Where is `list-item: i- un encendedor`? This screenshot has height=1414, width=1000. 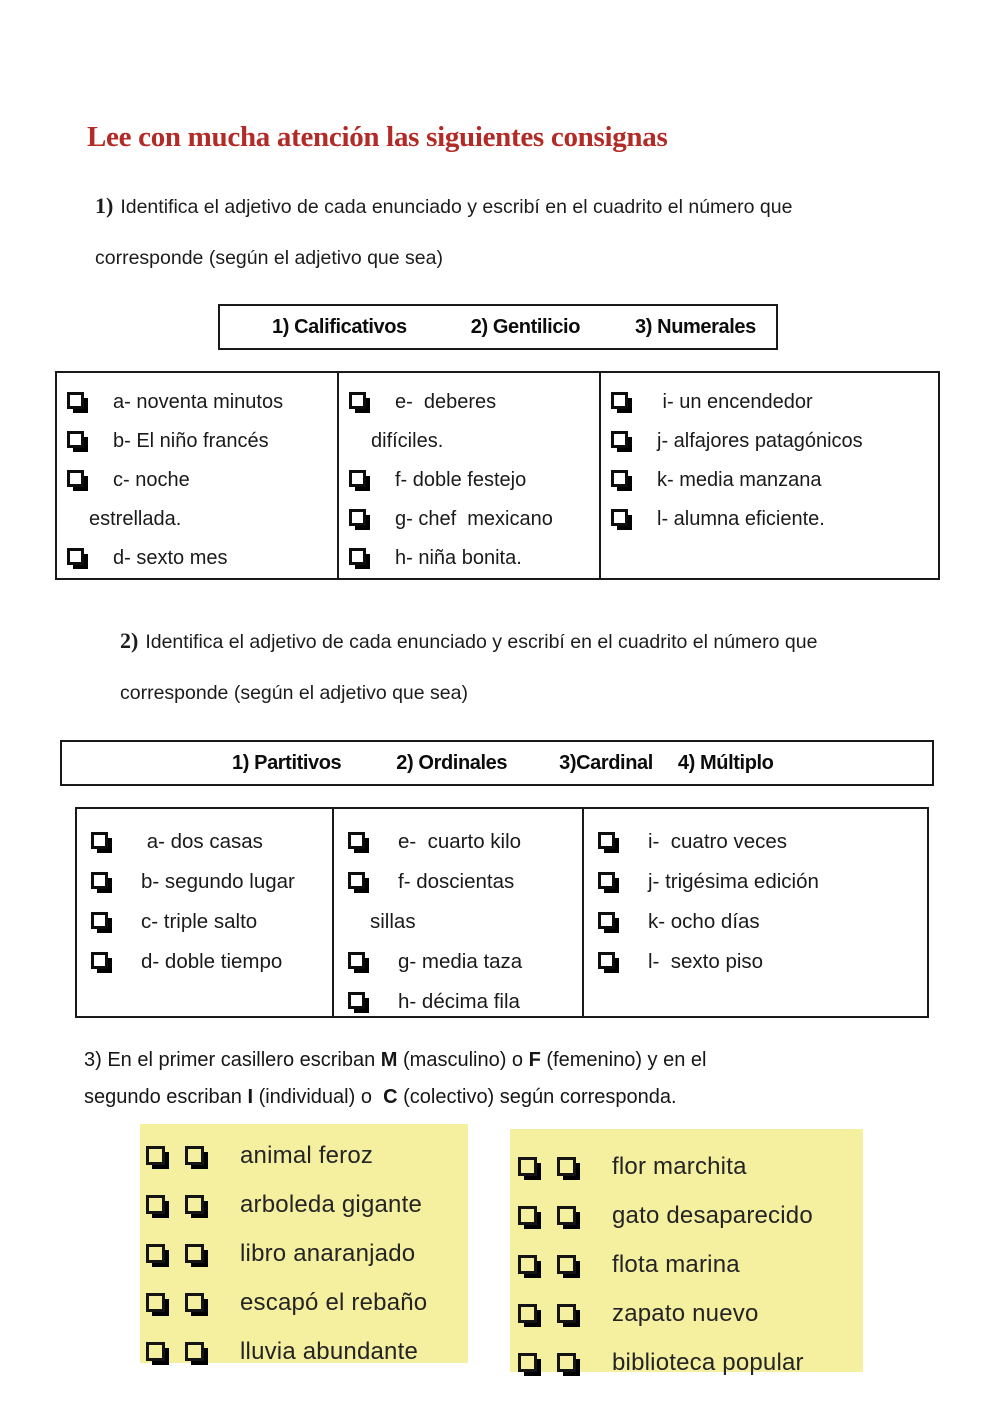
list-item: i- un encendedor is located at coordinates (770, 402).